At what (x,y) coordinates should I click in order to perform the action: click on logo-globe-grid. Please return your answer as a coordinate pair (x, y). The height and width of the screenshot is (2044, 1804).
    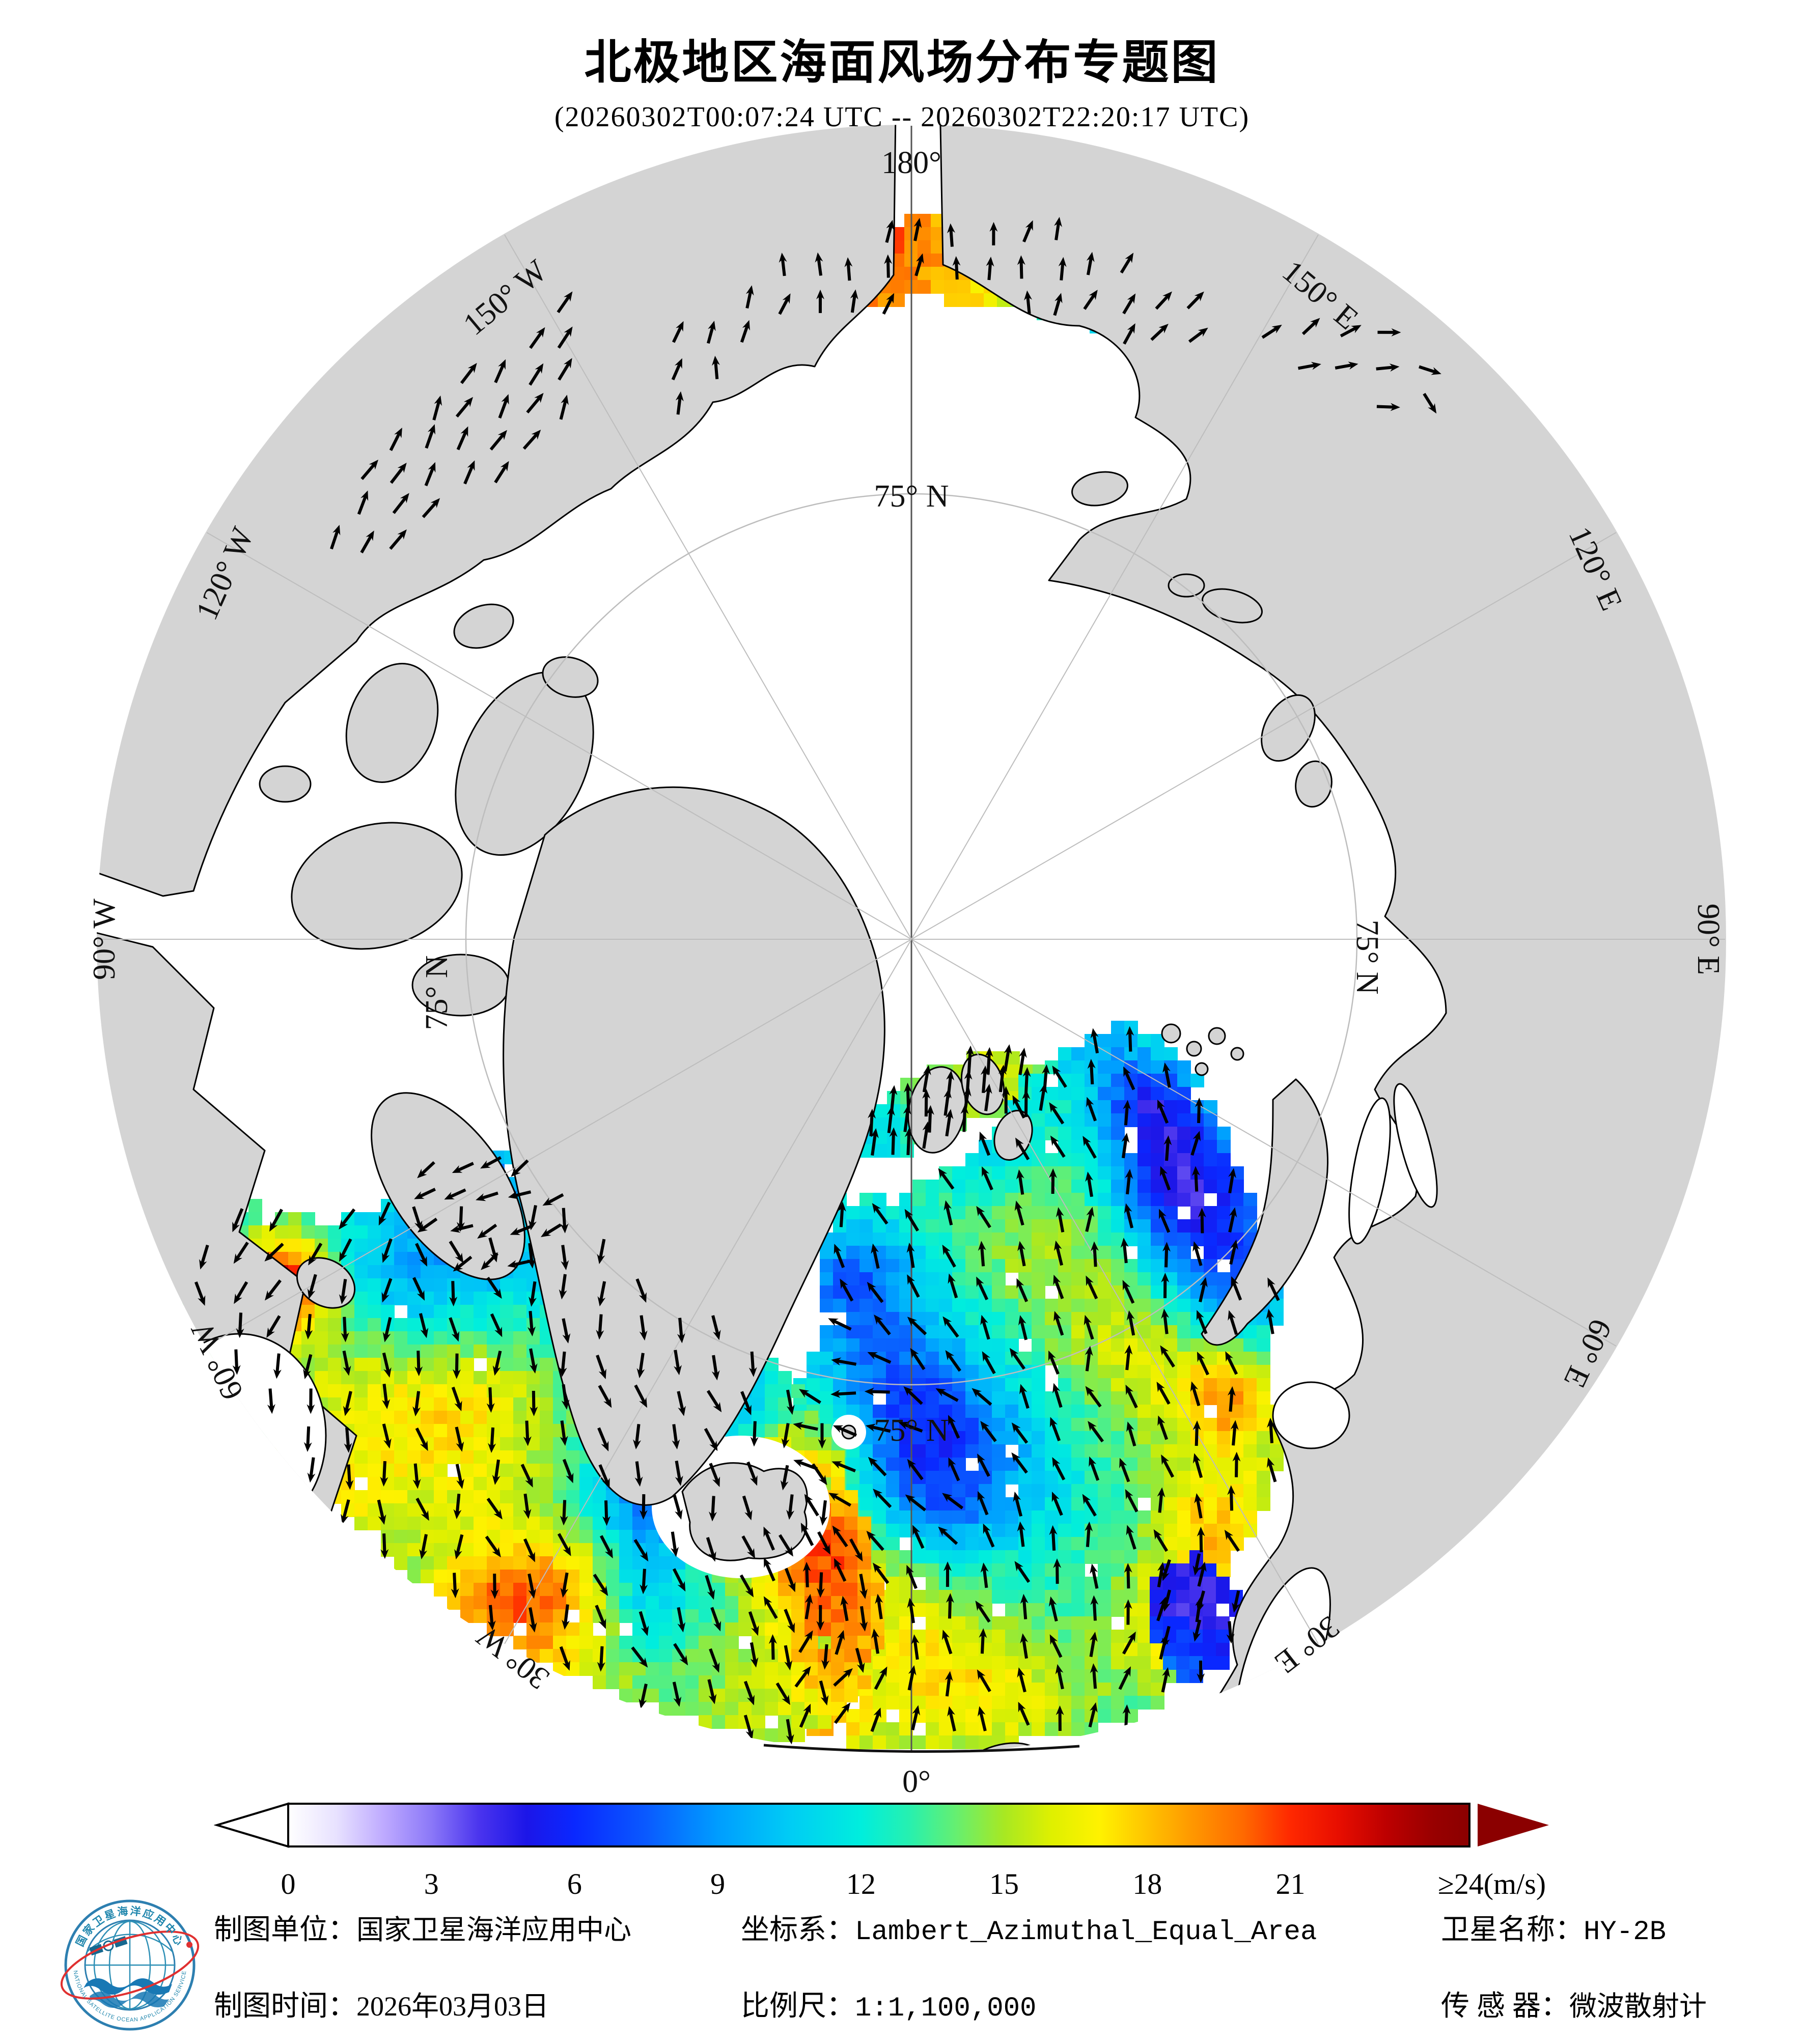
    Looking at the image, I should click on (130, 1965).